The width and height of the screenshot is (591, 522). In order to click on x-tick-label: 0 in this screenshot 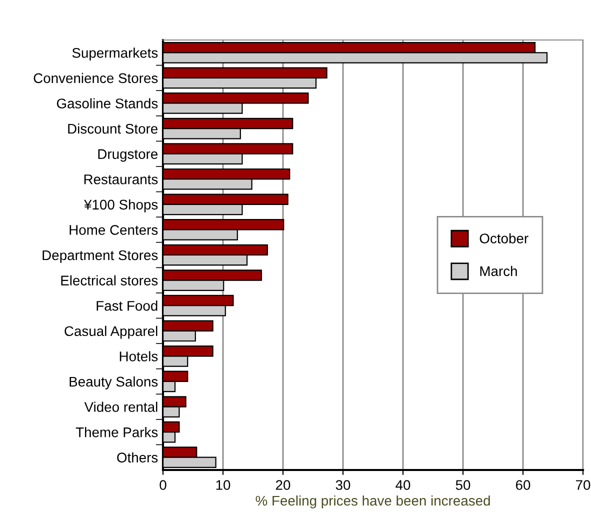, I will do `click(163, 485)`.